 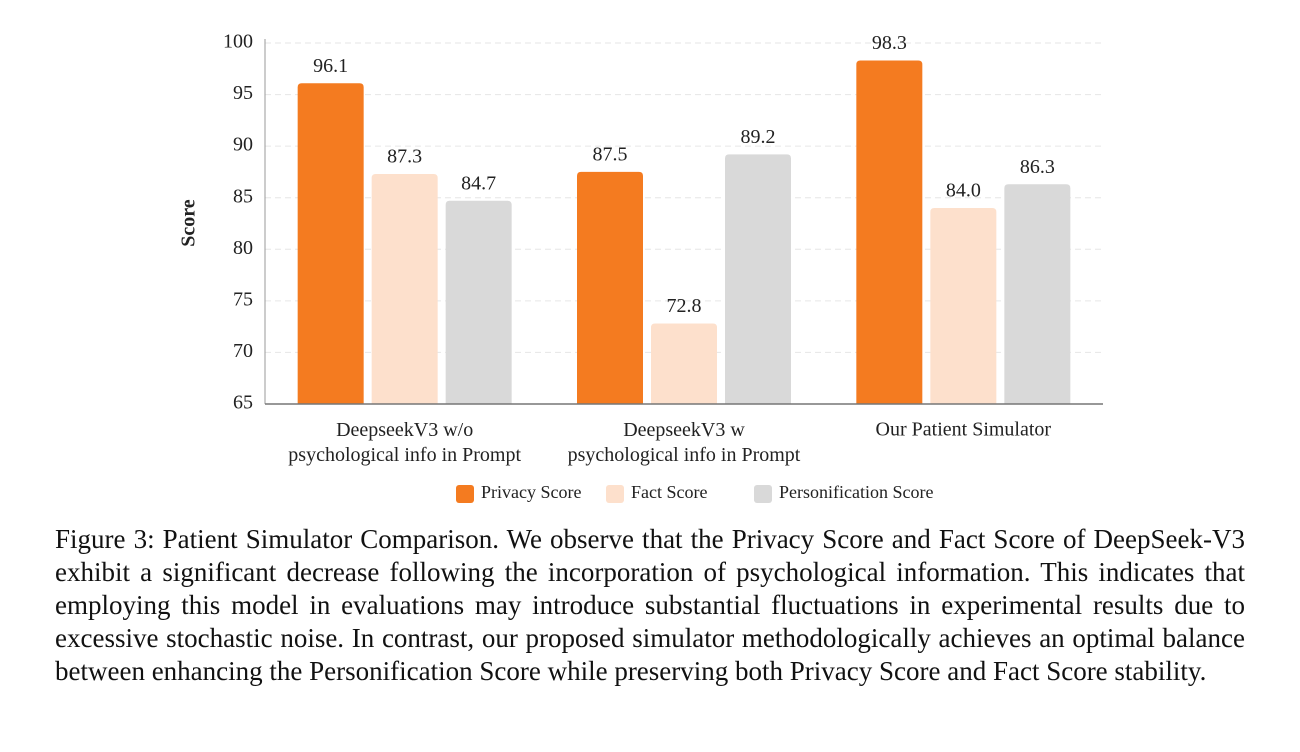 What do you see at coordinates (889, 43) in the screenshot?
I see `value-label: 98.3` at bounding box center [889, 43].